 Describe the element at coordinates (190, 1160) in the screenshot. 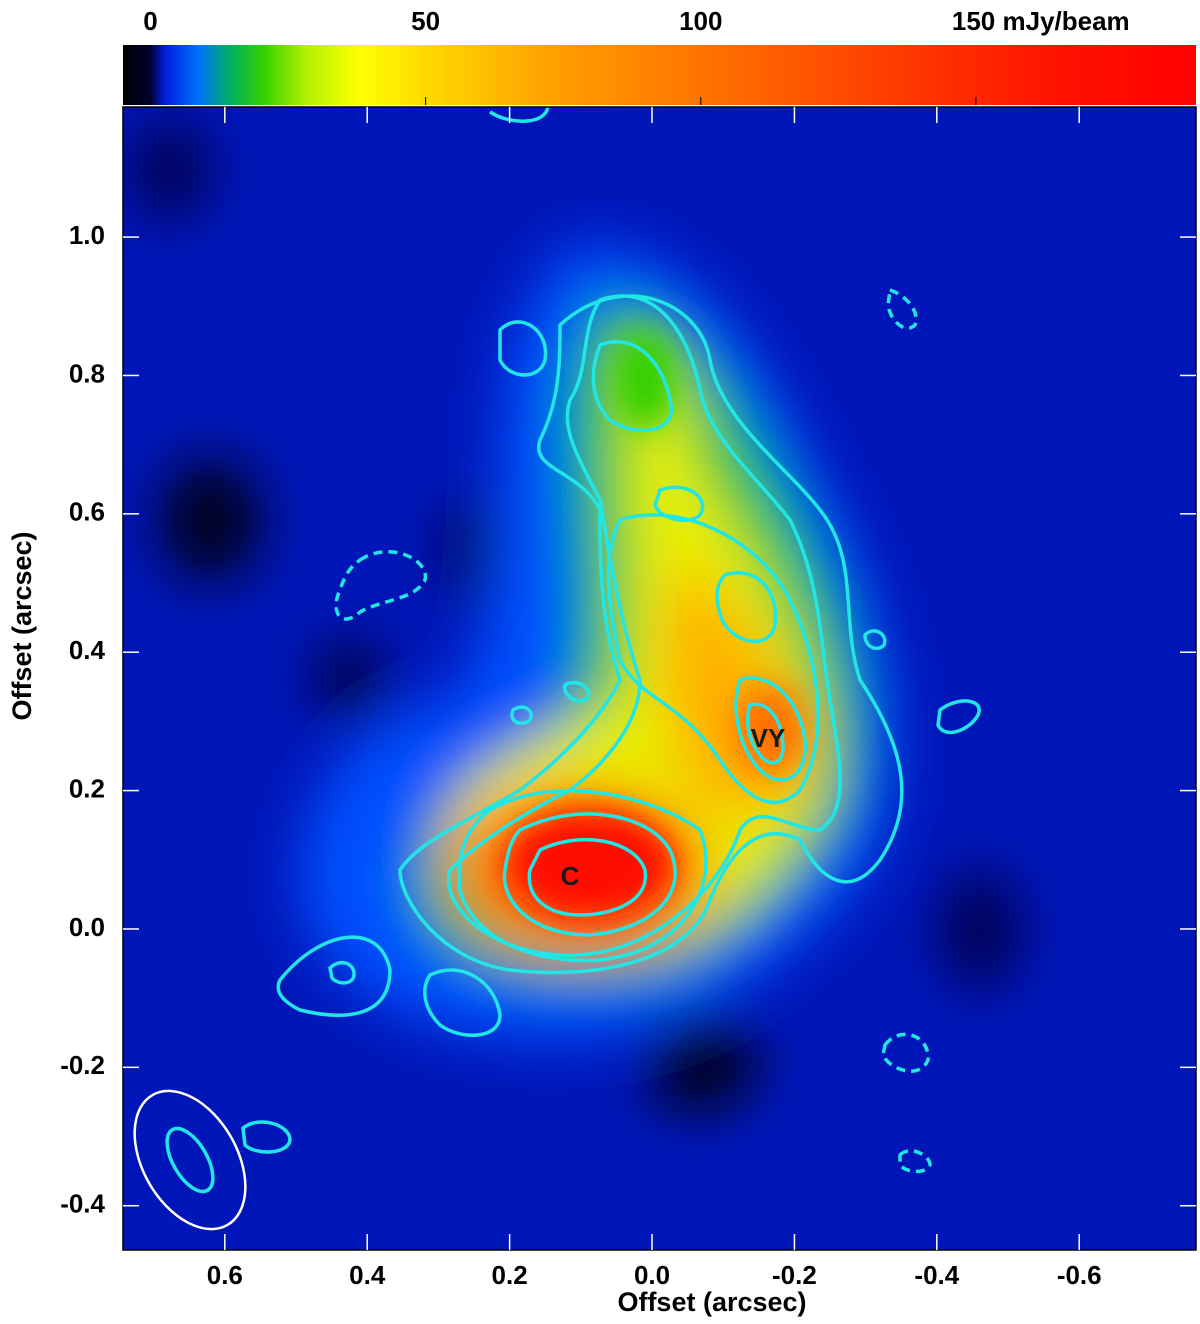

I see `beam` at that location.